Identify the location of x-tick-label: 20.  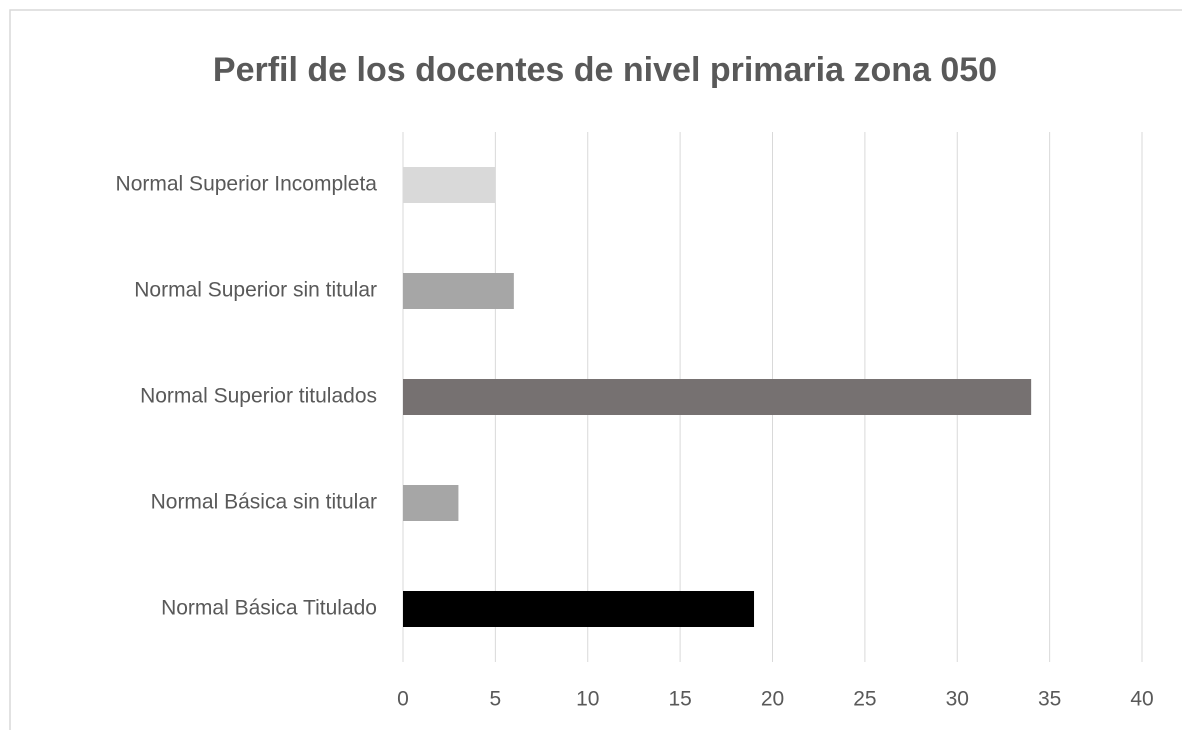
(772, 699).